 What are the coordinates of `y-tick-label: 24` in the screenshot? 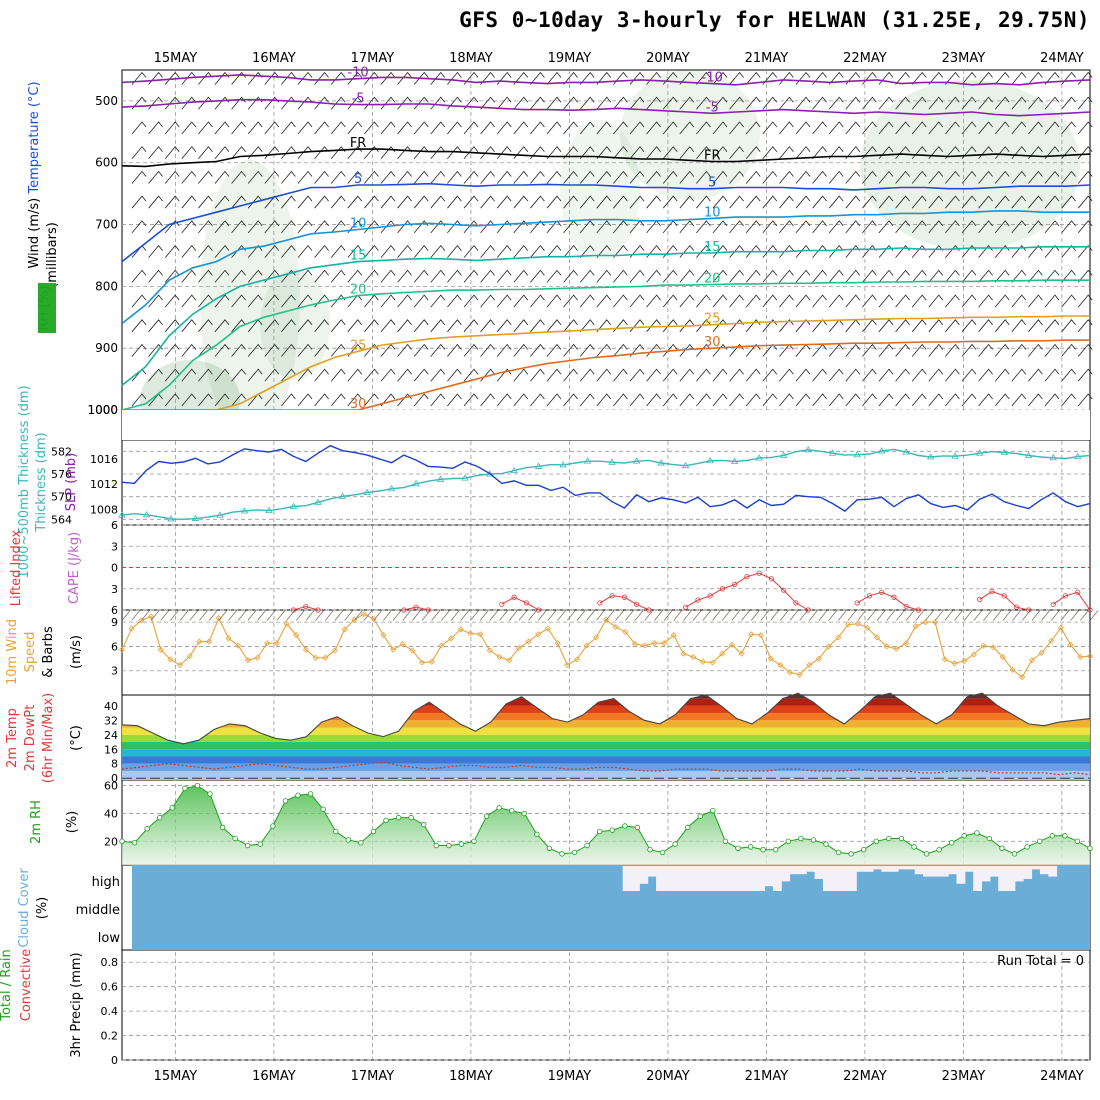 It's located at (111, 735).